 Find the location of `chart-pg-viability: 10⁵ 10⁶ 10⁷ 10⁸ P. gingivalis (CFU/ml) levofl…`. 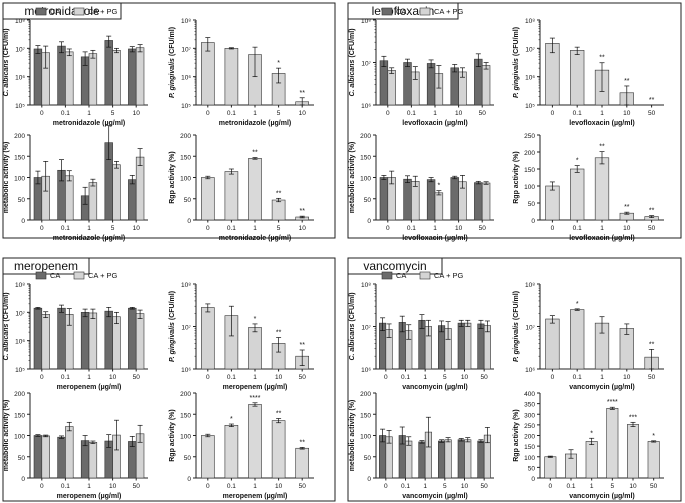

chart-pg-viability: 10⁵ 10⁶ 10⁷ 10⁸ P. gingivalis (CFU/ml) levofl… is located at coordinates (588, 72).